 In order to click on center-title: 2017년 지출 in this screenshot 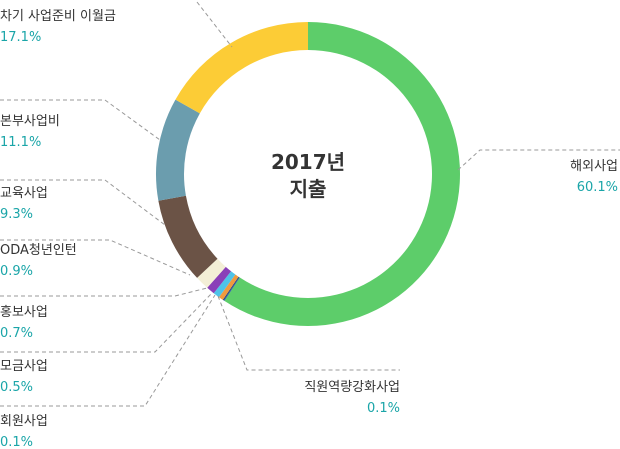, I will do `click(308, 175)`.